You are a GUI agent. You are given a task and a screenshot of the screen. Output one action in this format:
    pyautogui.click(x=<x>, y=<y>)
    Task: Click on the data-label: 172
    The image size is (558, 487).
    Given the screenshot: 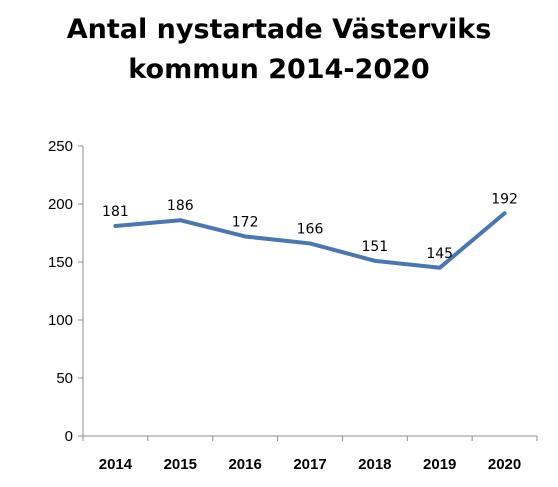 What is the action you would take?
    pyautogui.click(x=245, y=222)
    